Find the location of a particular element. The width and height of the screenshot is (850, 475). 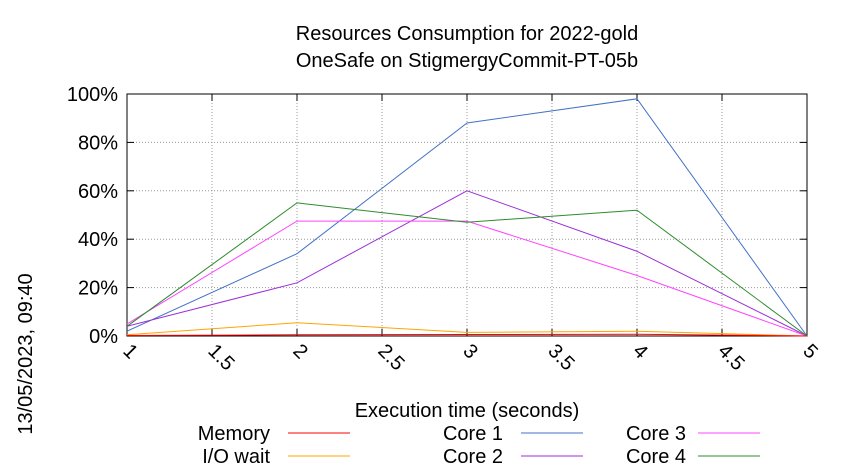

x-tick-label: 3.5 is located at coordinates (560, 357).